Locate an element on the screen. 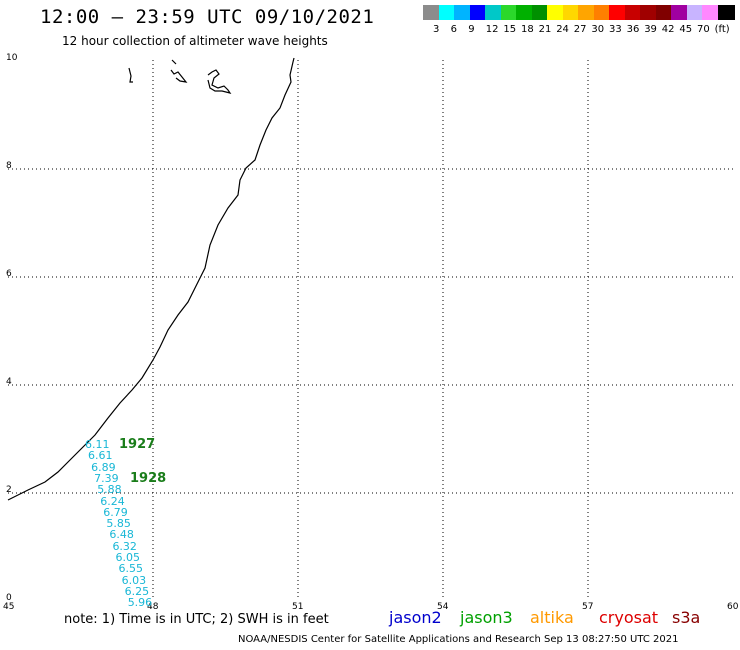 The height and width of the screenshot is (650, 740). x-axis-tick-label: 54 is located at coordinates (443, 607).